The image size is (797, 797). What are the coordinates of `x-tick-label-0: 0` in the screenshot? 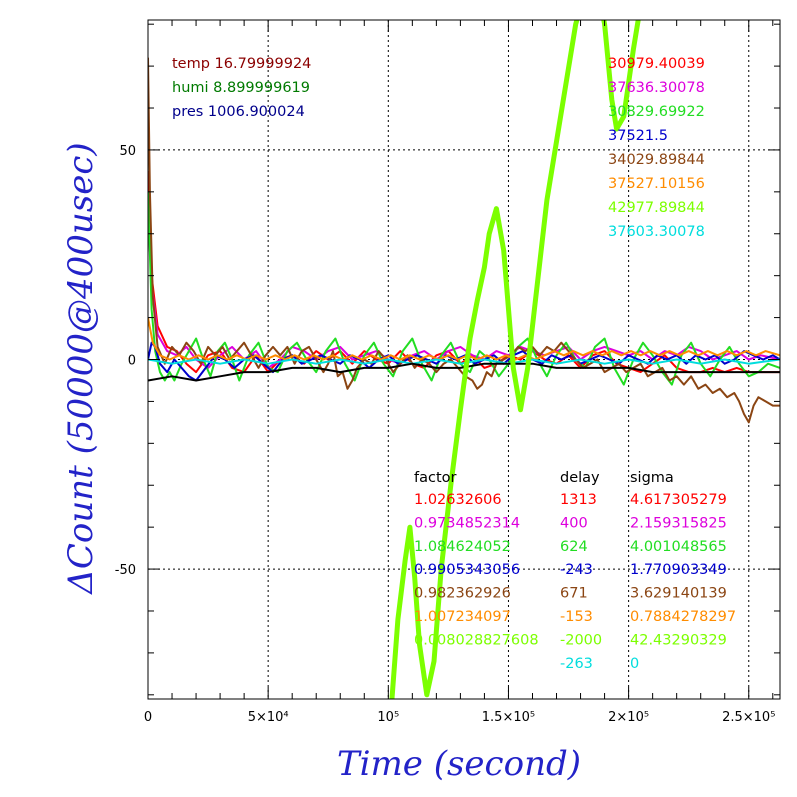 It's located at (148, 717).